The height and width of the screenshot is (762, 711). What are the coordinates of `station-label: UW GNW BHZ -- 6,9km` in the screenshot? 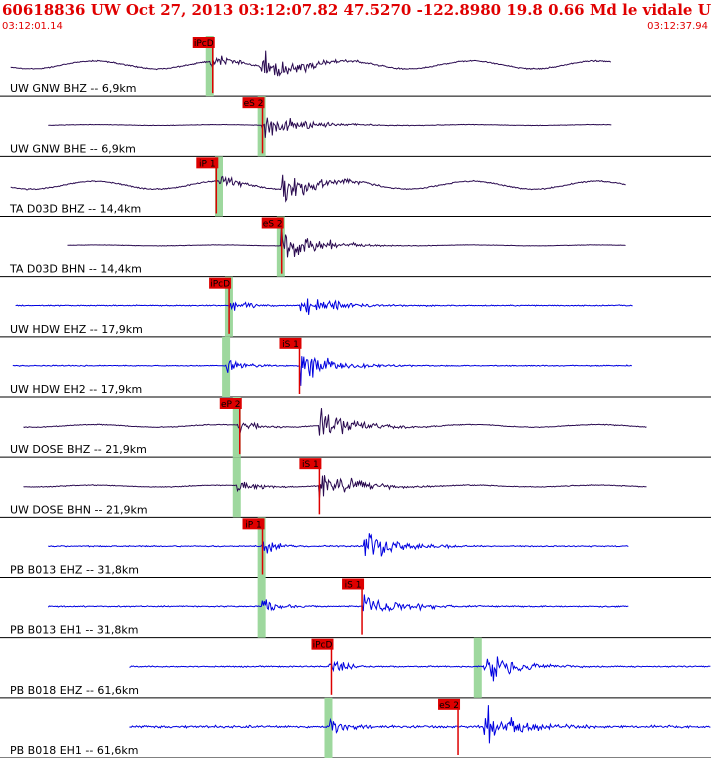 It's located at (73, 88).